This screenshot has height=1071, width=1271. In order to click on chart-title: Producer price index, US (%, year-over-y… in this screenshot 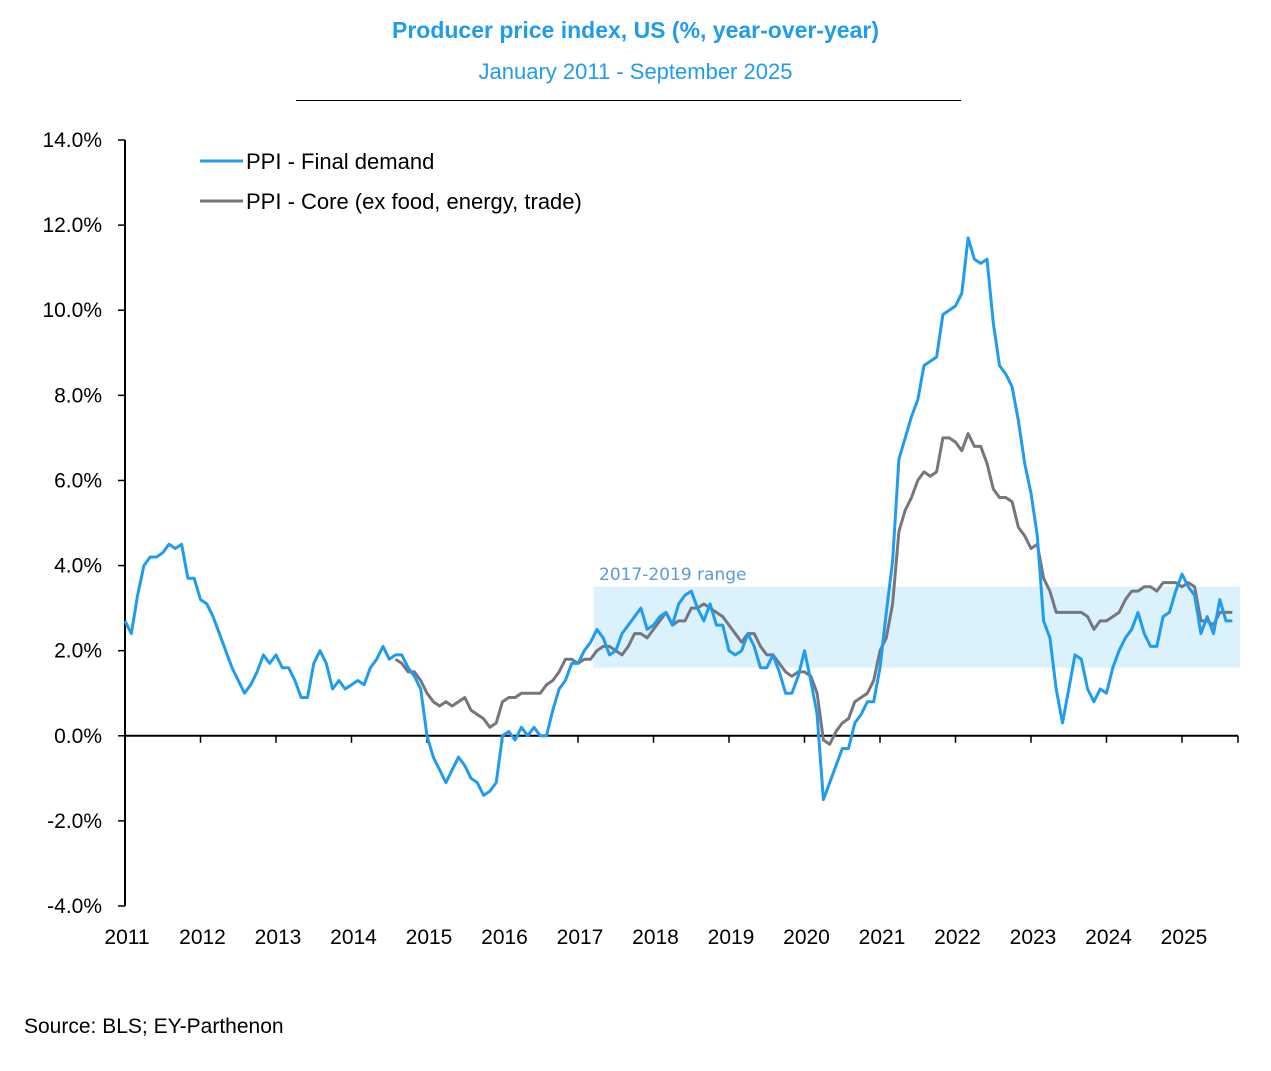, I will do `click(635, 30)`.